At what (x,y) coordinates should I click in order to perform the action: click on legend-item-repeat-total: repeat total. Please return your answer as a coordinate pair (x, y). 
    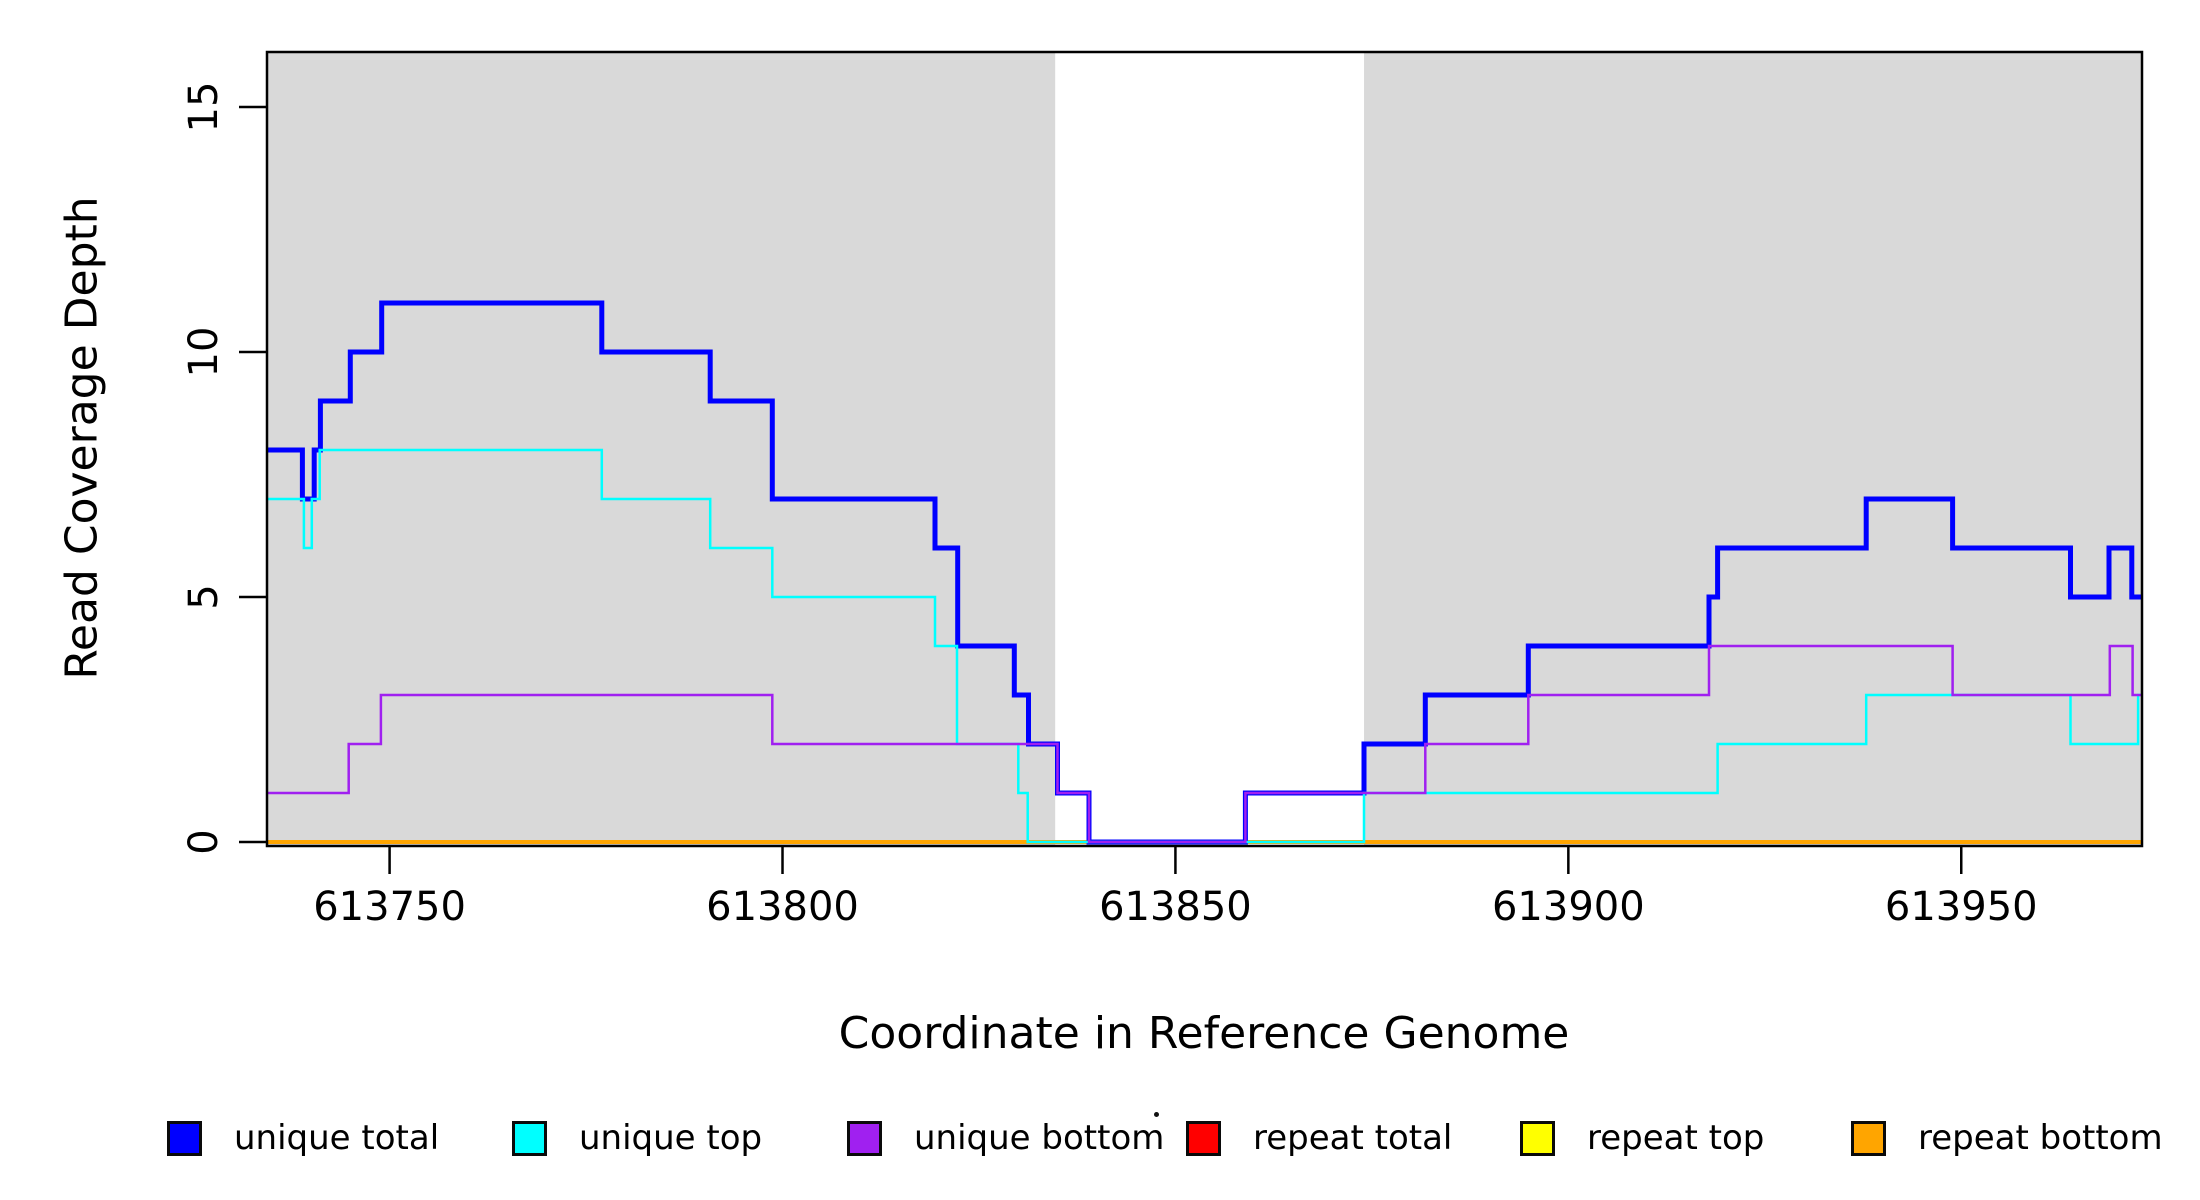
    Looking at the image, I should click on (1319, 1138).